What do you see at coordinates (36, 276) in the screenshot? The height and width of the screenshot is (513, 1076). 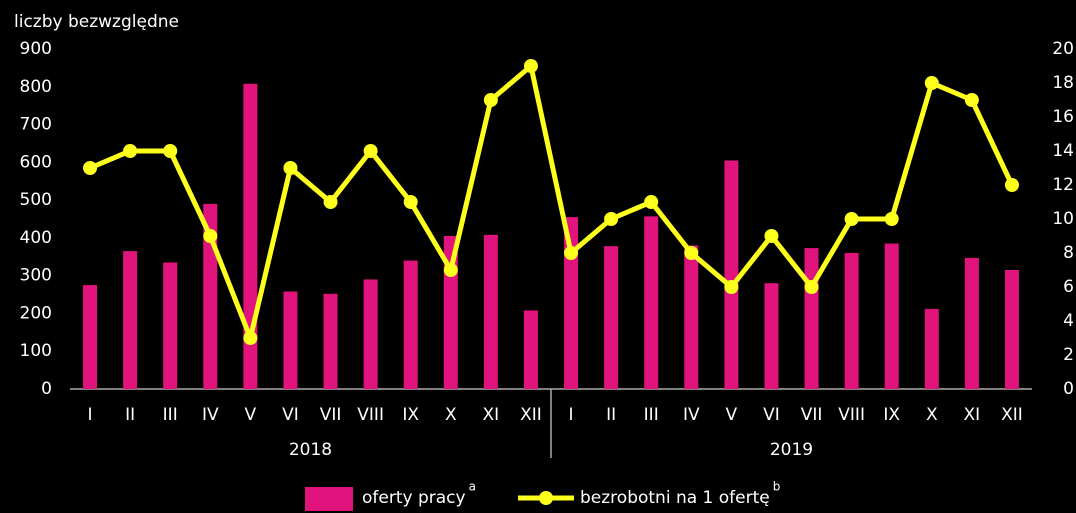 I see `y-tick-label: 300` at bounding box center [36, 276].